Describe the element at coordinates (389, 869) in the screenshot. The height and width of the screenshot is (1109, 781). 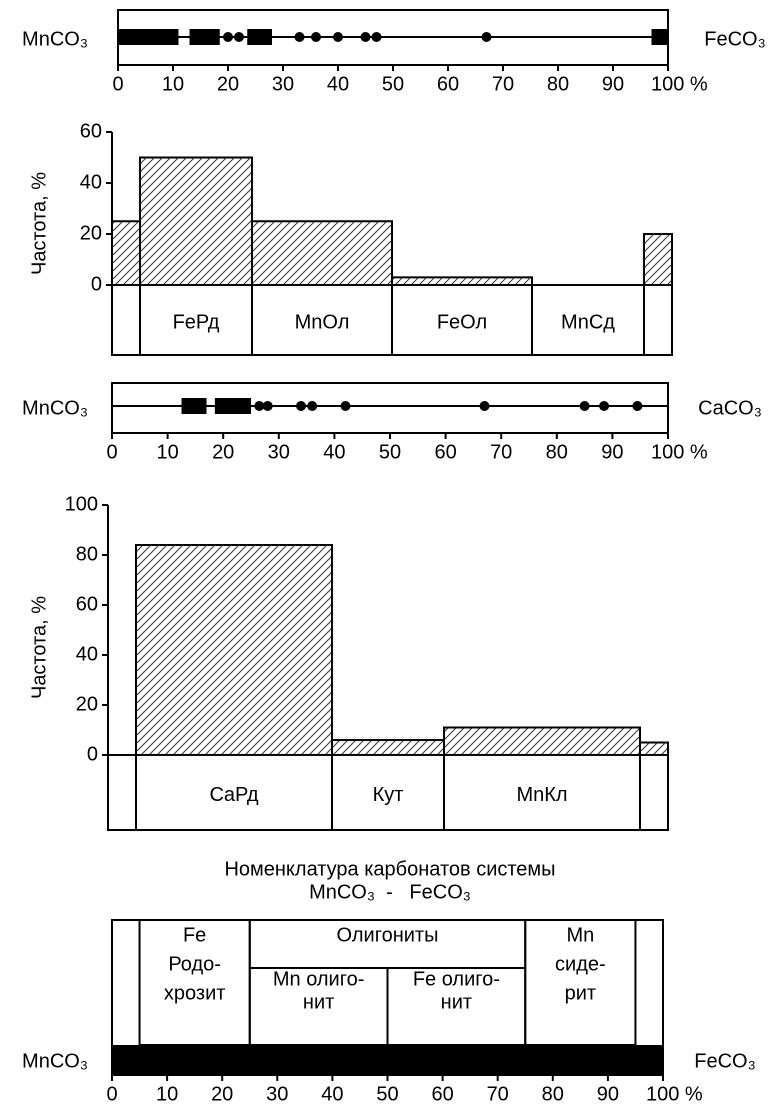
I see `title: Номенклатура карбонатов системы` at that location.